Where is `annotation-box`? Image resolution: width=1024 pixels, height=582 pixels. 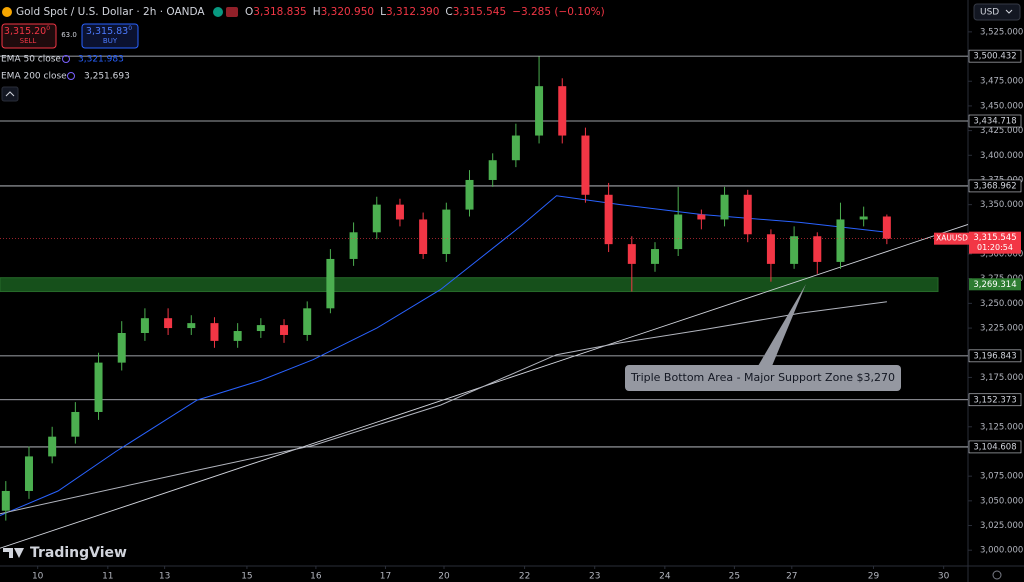 annotation-box is located at coordinates (763, 378).